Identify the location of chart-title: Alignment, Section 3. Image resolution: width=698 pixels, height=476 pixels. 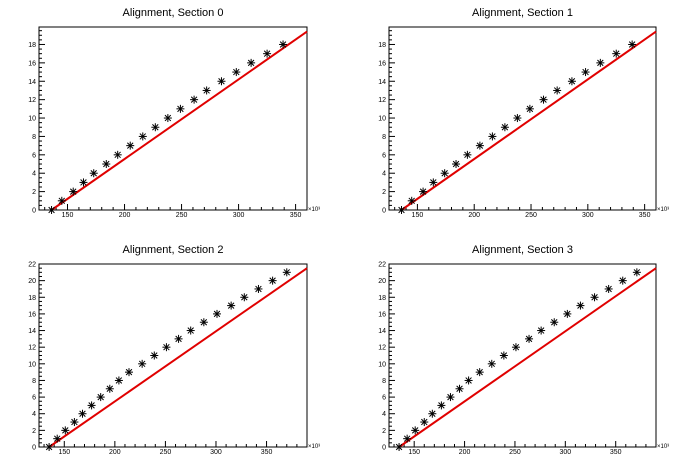
(522, 250).